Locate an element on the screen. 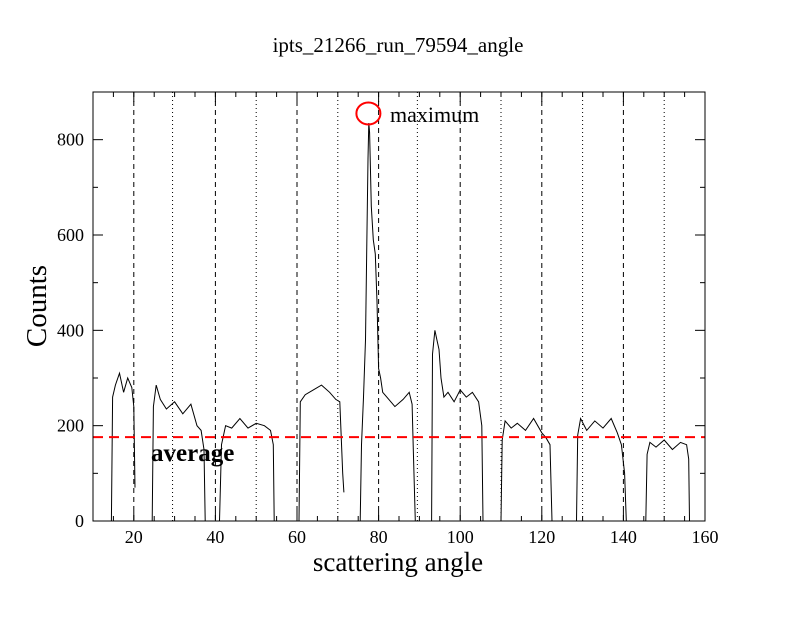  x-tick-label: 140 is located at coordinates (623, 537).